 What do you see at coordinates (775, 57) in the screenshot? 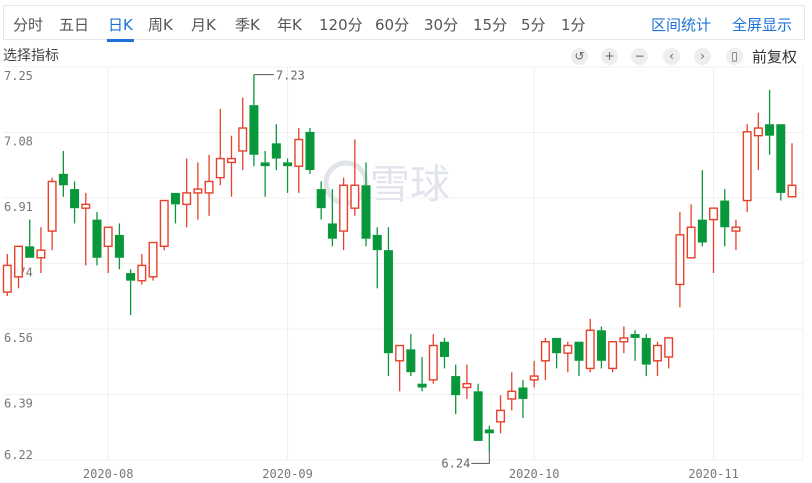
I see `price-adjust-select: 前复权` at bounding box center [775, 57].